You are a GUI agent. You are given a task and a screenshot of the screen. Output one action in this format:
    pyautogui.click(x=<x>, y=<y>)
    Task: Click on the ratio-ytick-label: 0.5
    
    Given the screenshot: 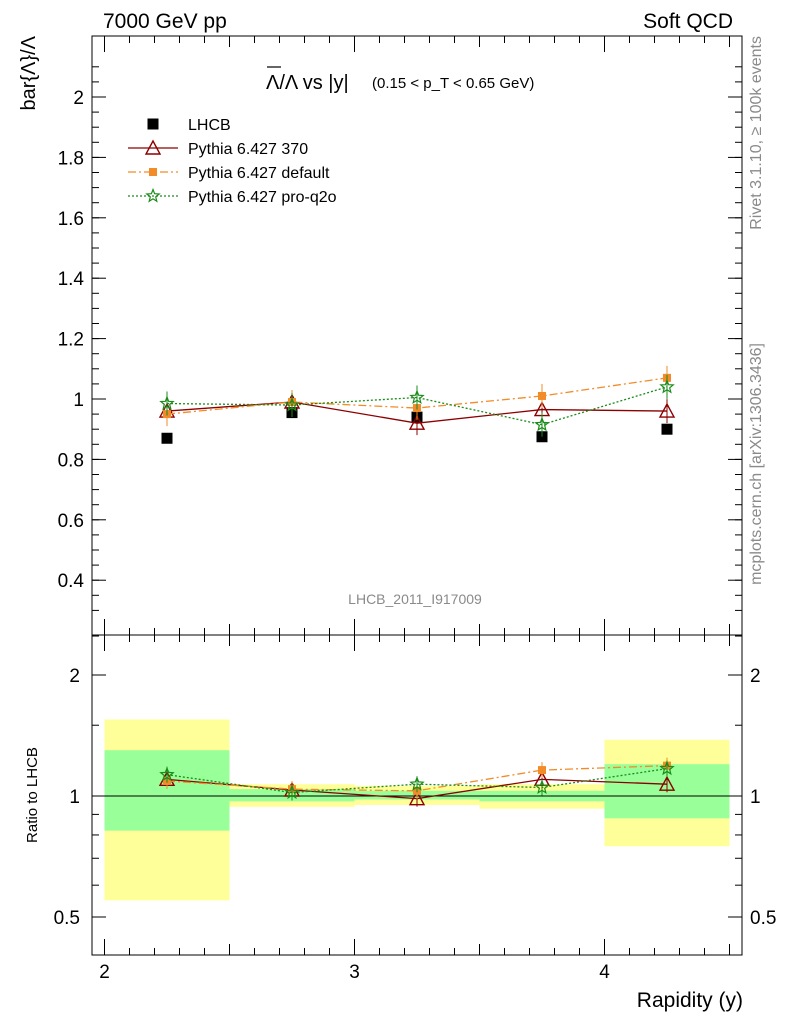 What is the action you would take?
    pyautogui.click(x=67, y=918)
    